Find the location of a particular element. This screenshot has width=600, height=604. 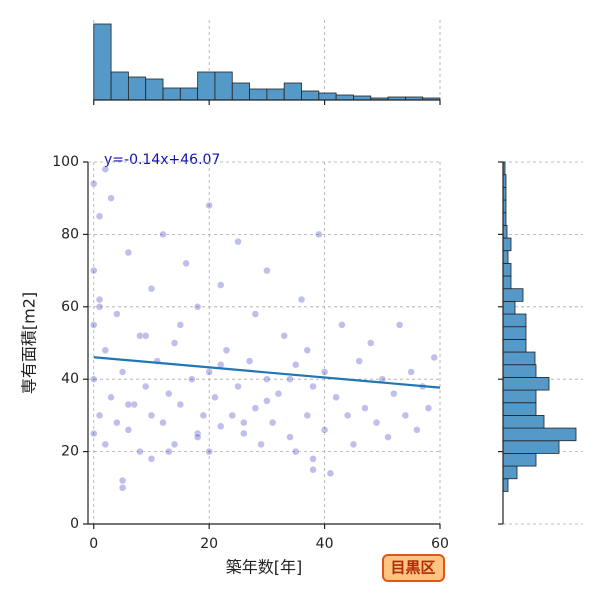

annotation: y=-0.14x+46.07 is located at coordinates (162, 160).